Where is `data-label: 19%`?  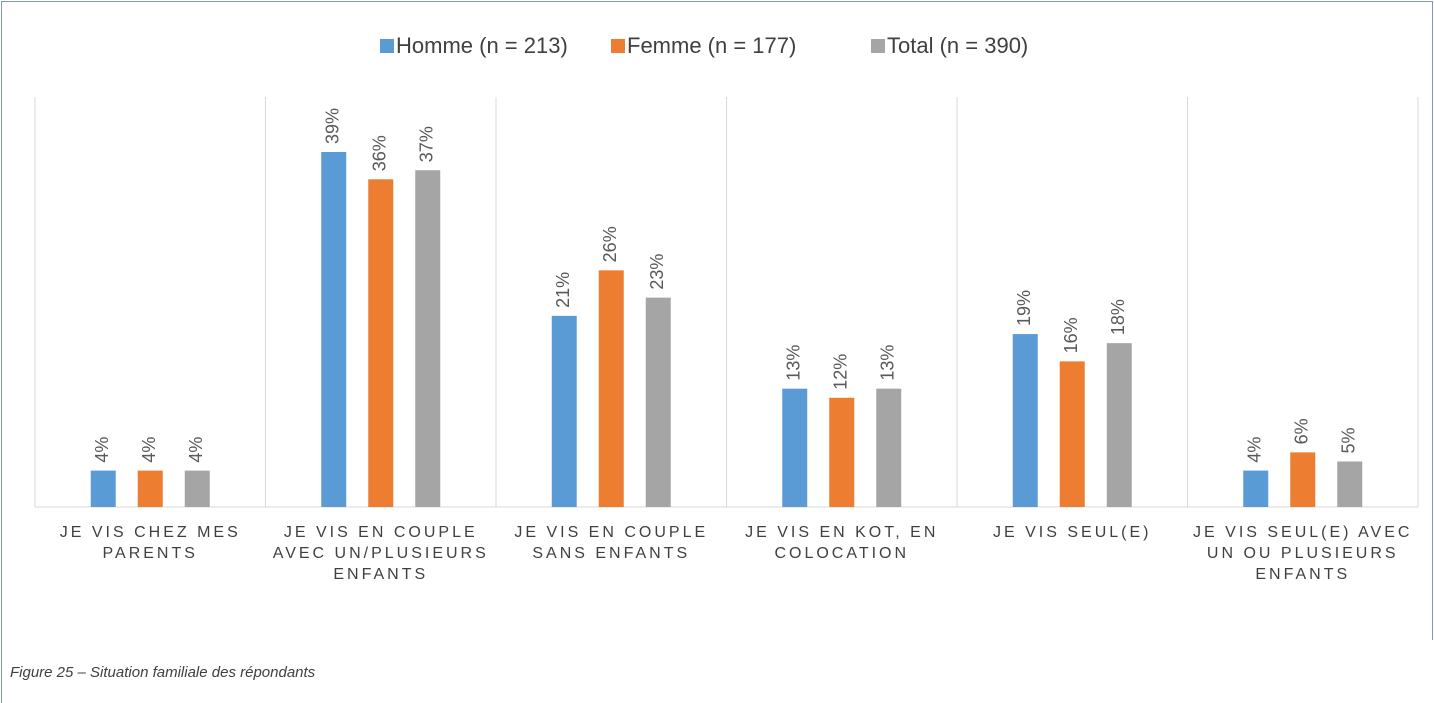
data-label: 19% is located at coordinates (1024, 308).